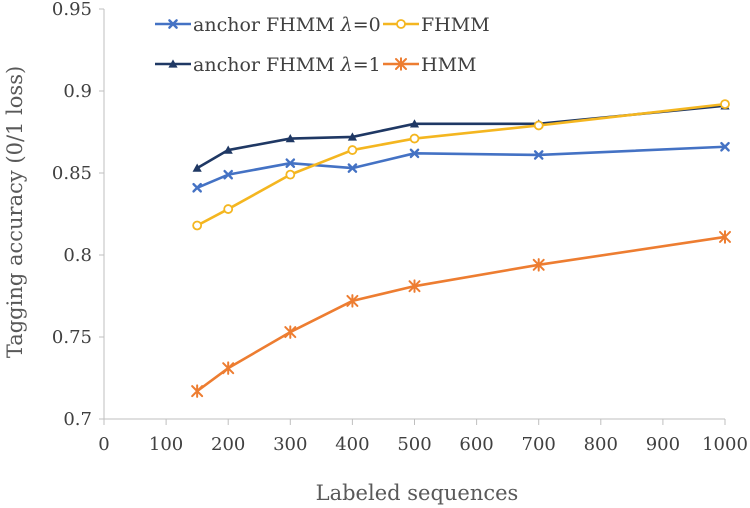 The width and height of the screenshot is (750, 508). What do you see at coordinates (15, 212) in the screenshot?
I see `y-axis-label: Tagging accuracy (0/1 loss)` at bounding box center [15, 212].